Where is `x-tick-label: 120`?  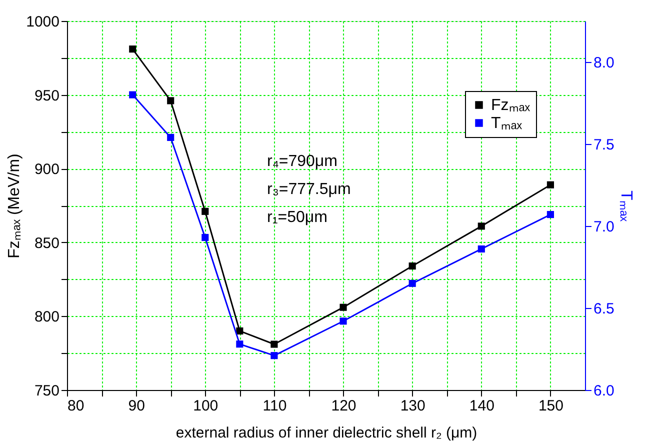 x-tick-label: 120 is located at coordinates (343, 406).